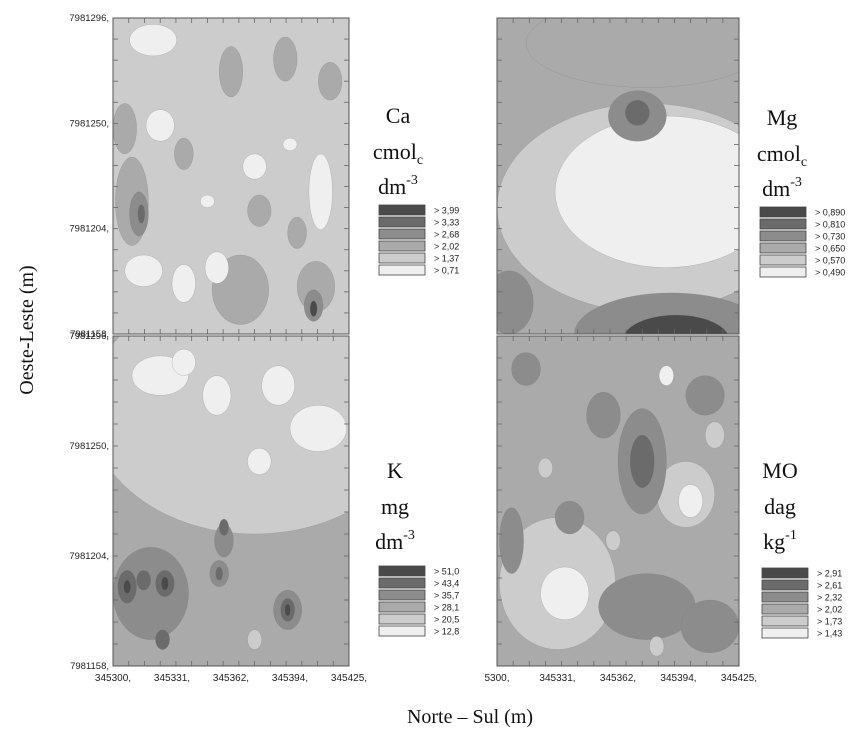  I want to click on legend-label: > 2,32, so click(829, 598).